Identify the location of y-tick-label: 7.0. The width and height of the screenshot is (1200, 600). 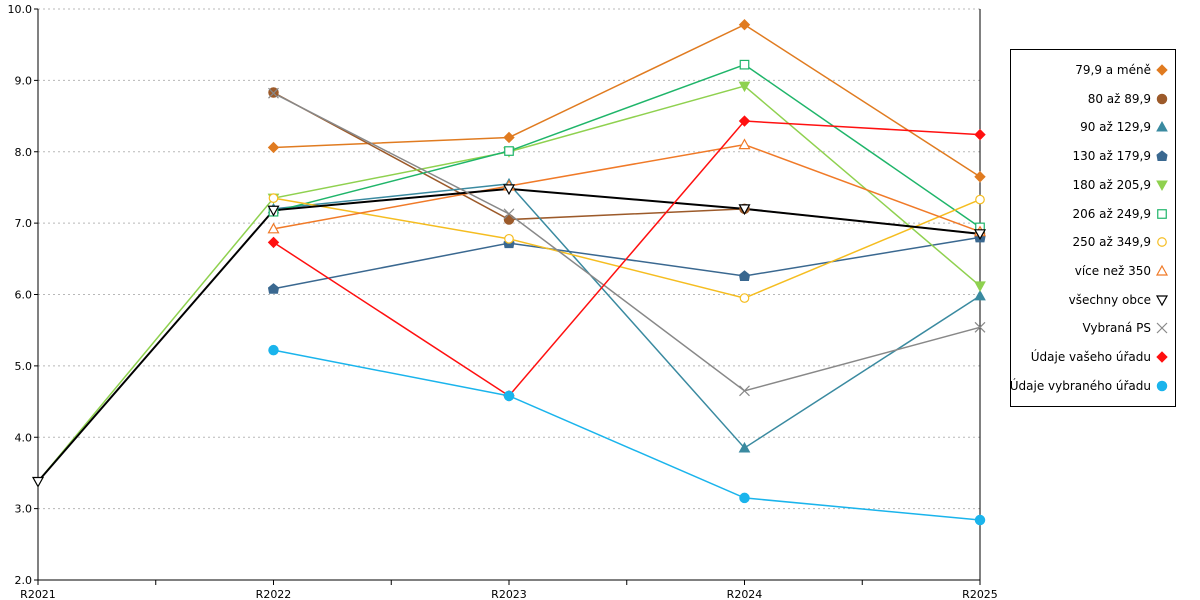
(24, 223).